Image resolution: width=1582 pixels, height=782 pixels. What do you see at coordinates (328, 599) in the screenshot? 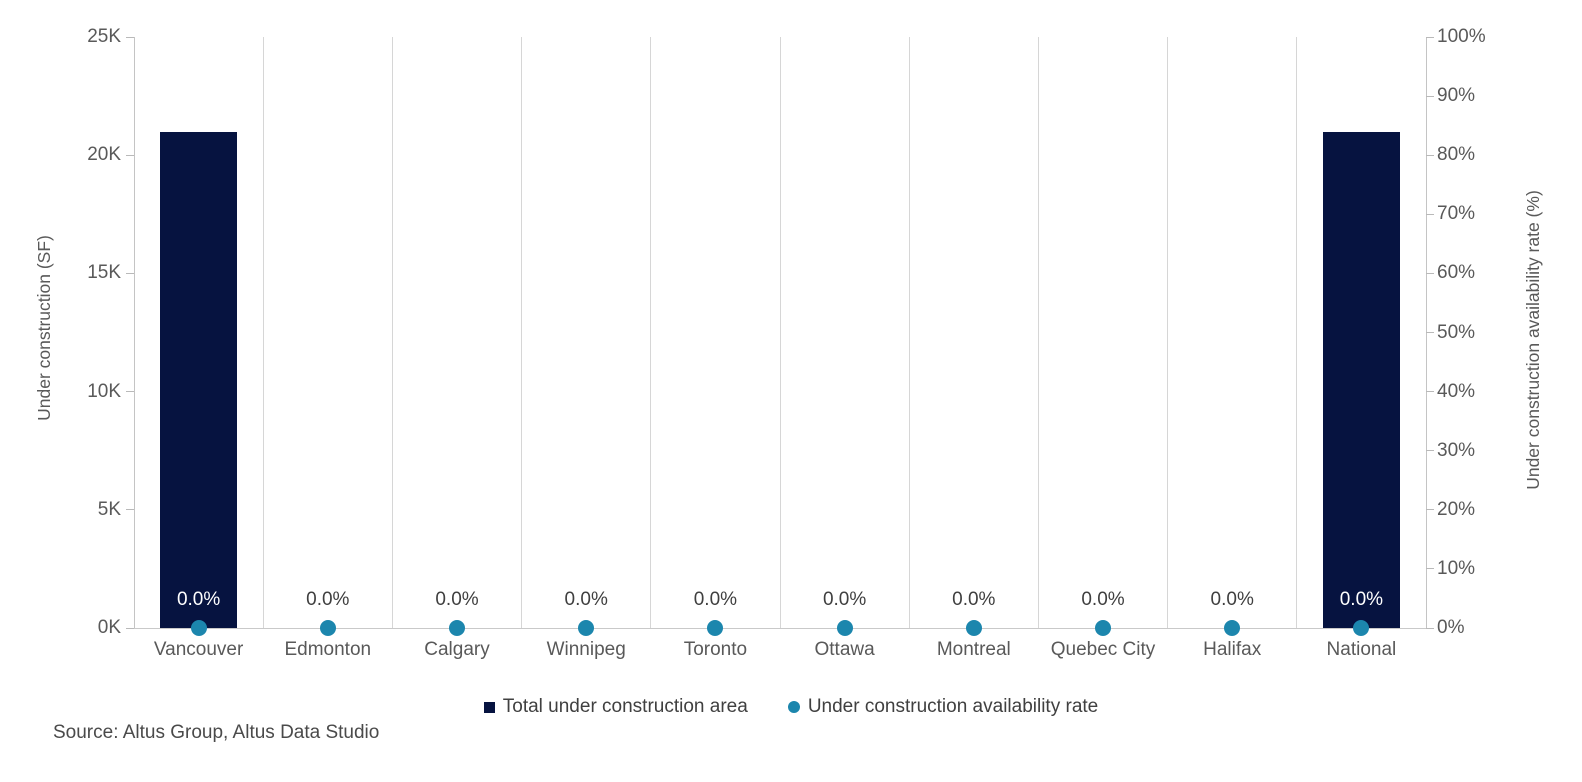
I see `rate-label-edmonton: 0.0%` at bounding box center [328, 599].